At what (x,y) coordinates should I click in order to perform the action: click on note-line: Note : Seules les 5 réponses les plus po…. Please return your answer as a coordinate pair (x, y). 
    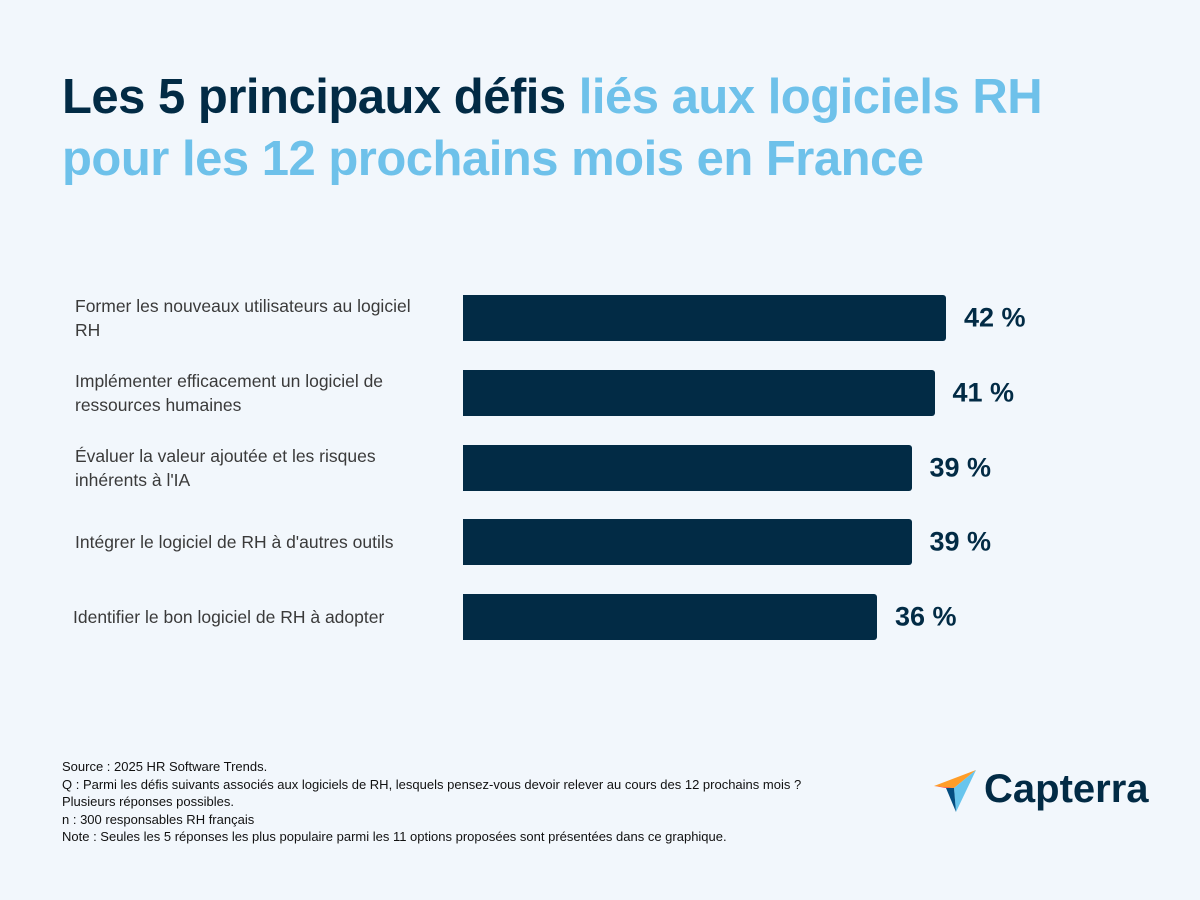
    Looking at the image, I should click on (394, 836).